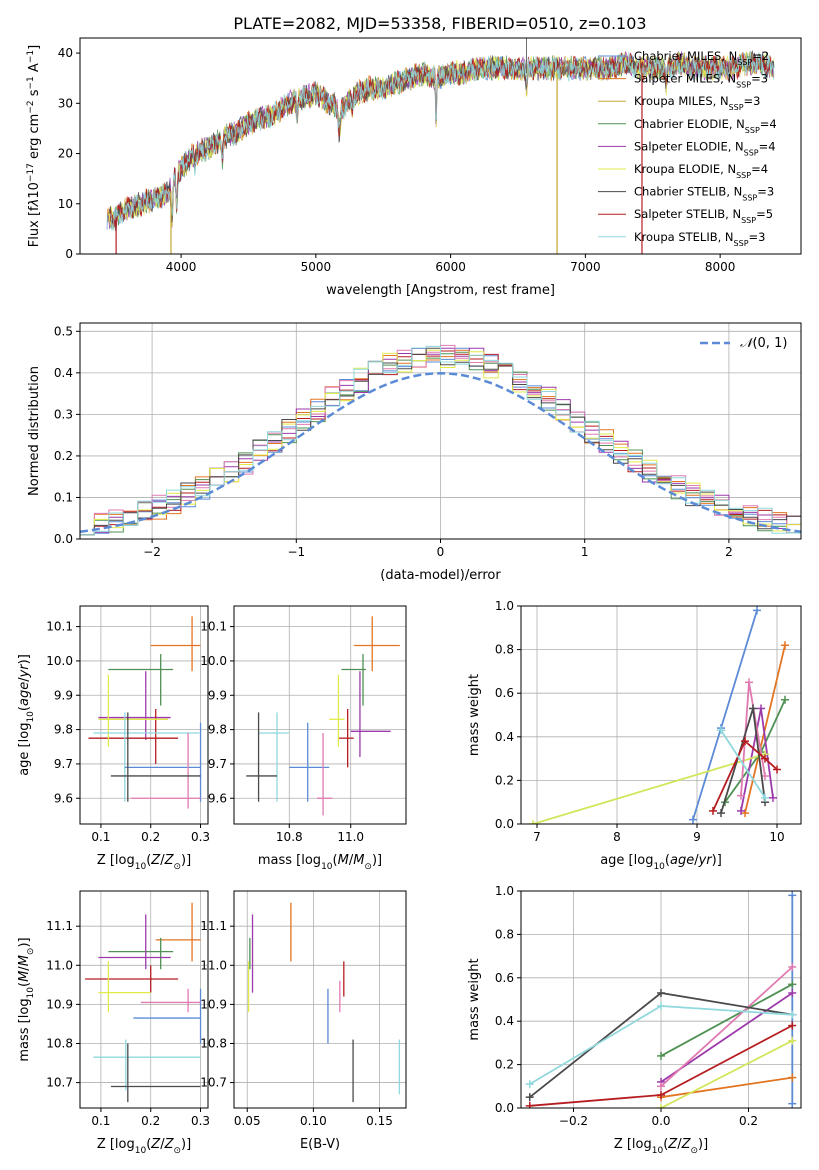 Image resolution: width=819 pixels, height=1170 pixels. Describe the element at coordinates (26, 999) in the screenshot. I see `y-axis-label: mass [log10(M/M⊙)]` at that location.